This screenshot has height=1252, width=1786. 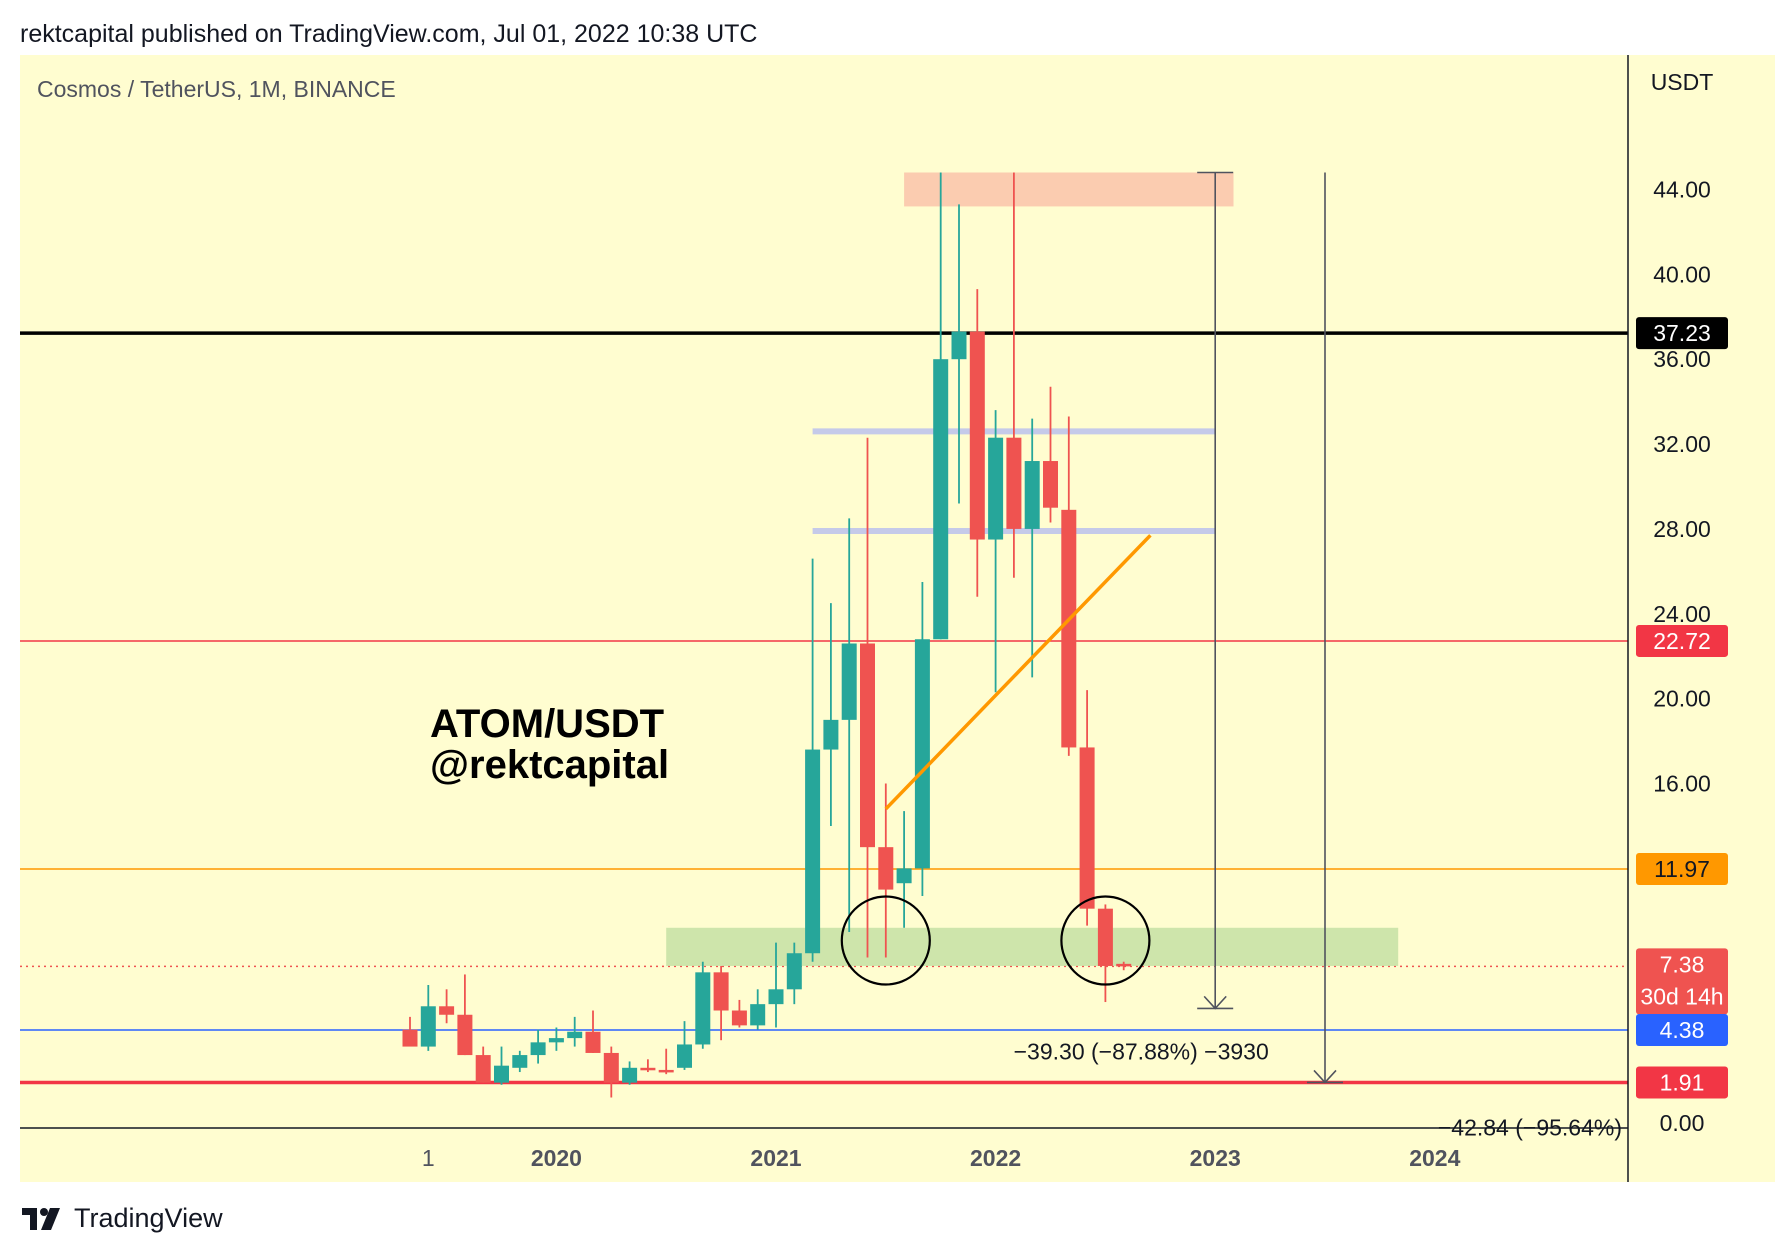 What do you see at coordinates (41, 1218) in the screenshot?
I see `tradingview-logo-icon` at bounding box center [41, 1218].